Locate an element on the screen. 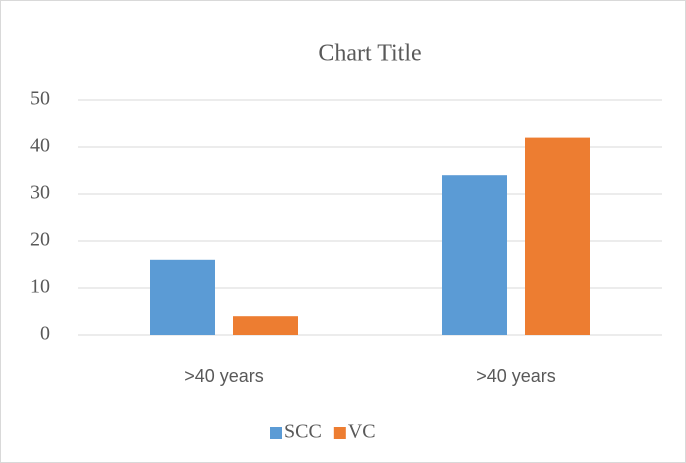 The image size is (686, 463). y-tick-label: 40 is located at coordinates (40, 146).